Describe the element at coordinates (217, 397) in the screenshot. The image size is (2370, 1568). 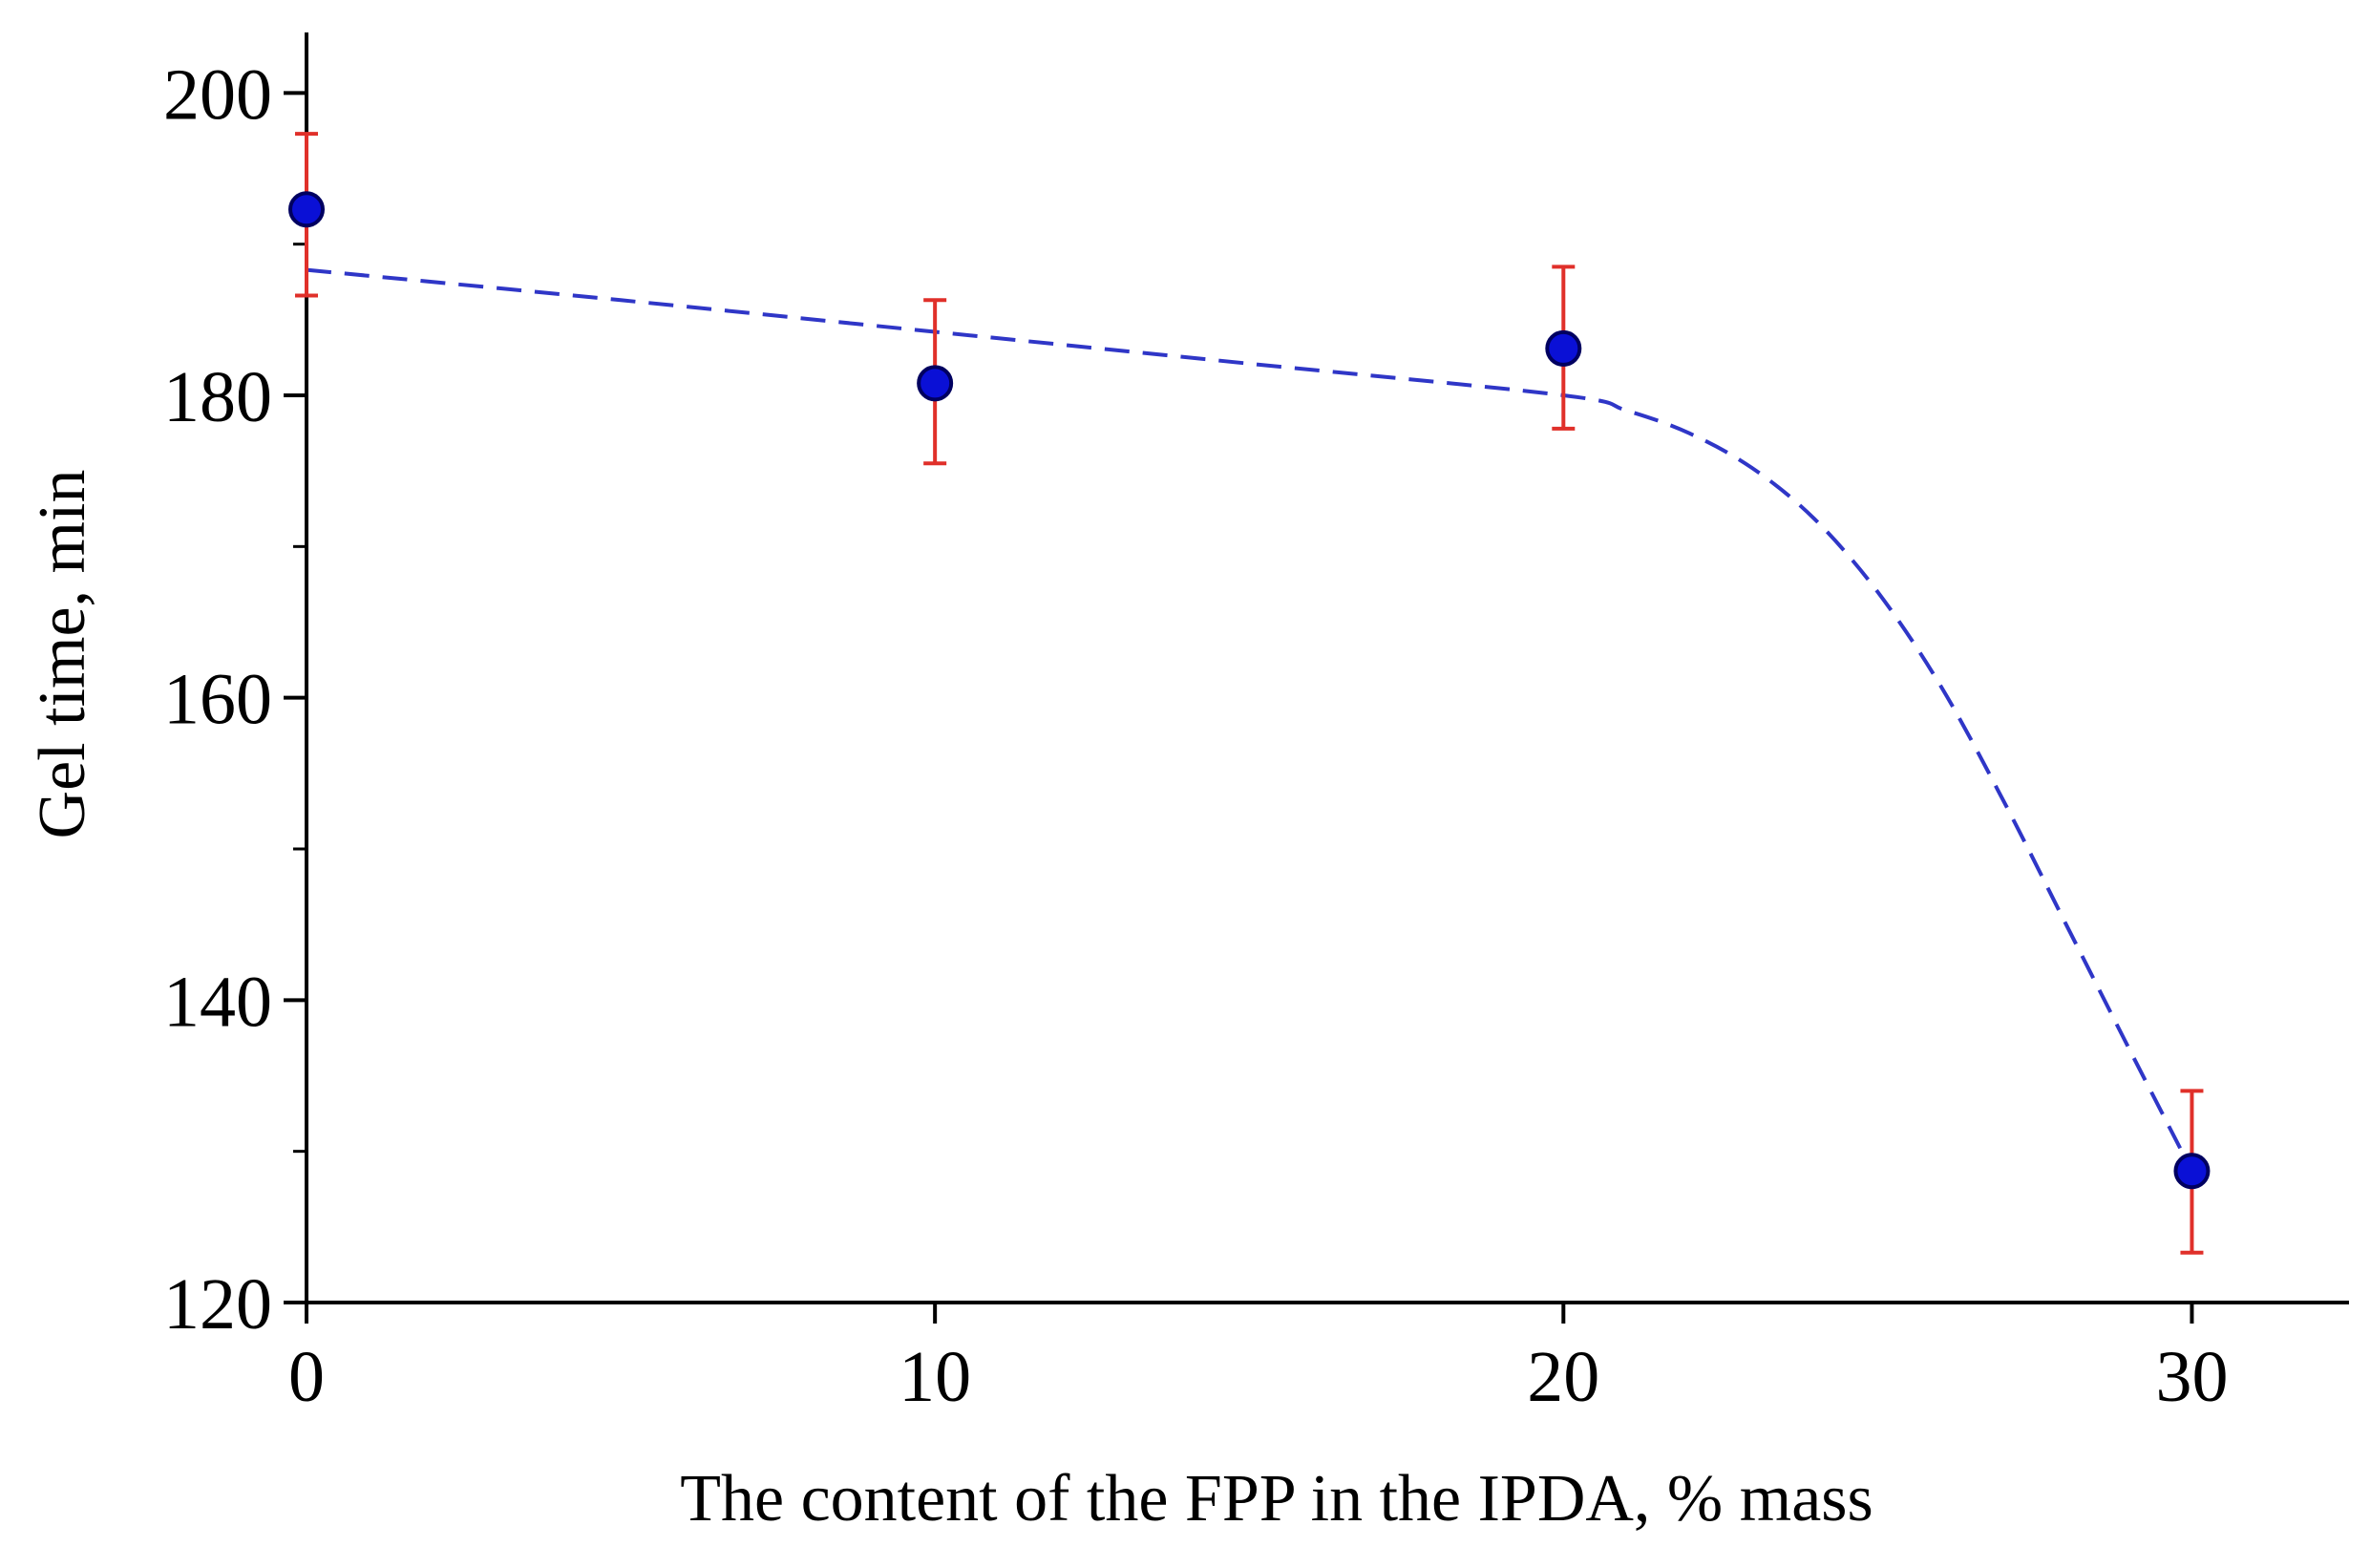
I see `y-tick-label: 180` at that location.